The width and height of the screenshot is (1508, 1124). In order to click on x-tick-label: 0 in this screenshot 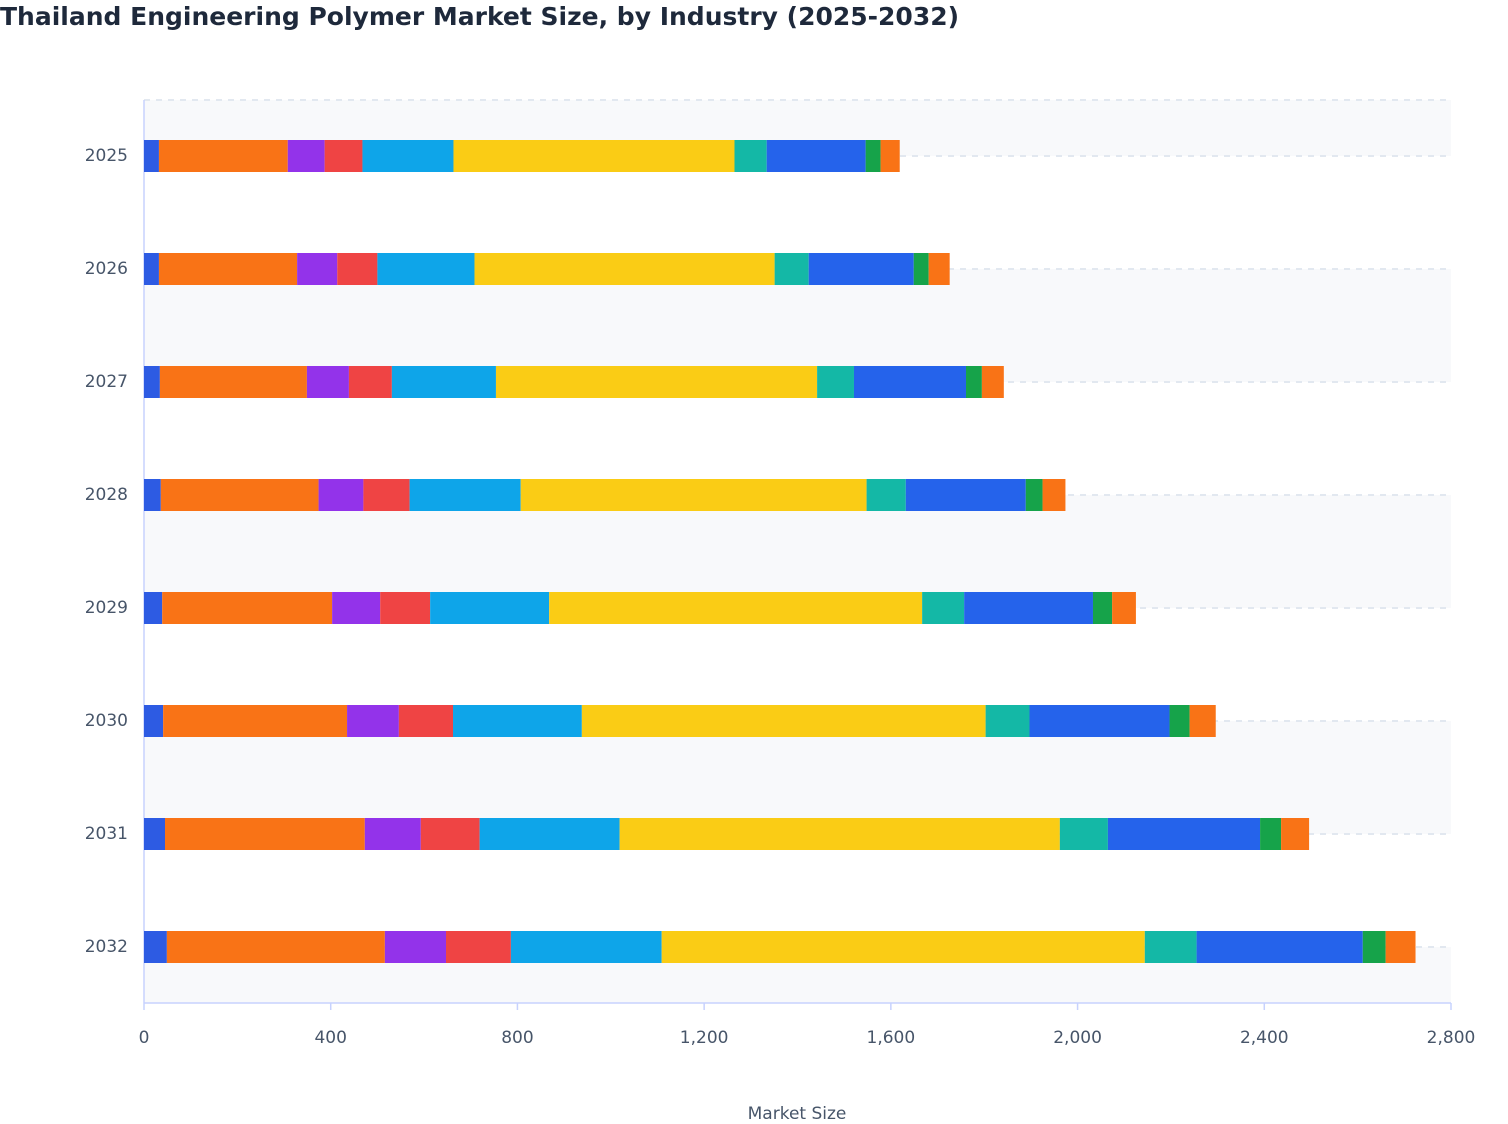, I will do `click(144, 1038)`.